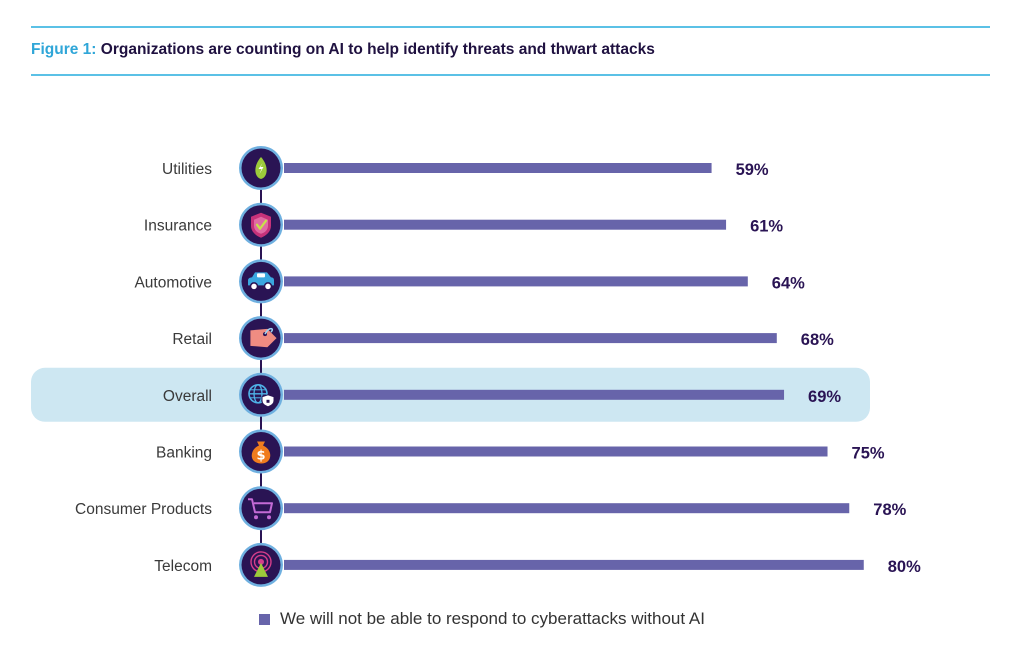  I want to click on value-label: 69%, so click(824, 397).